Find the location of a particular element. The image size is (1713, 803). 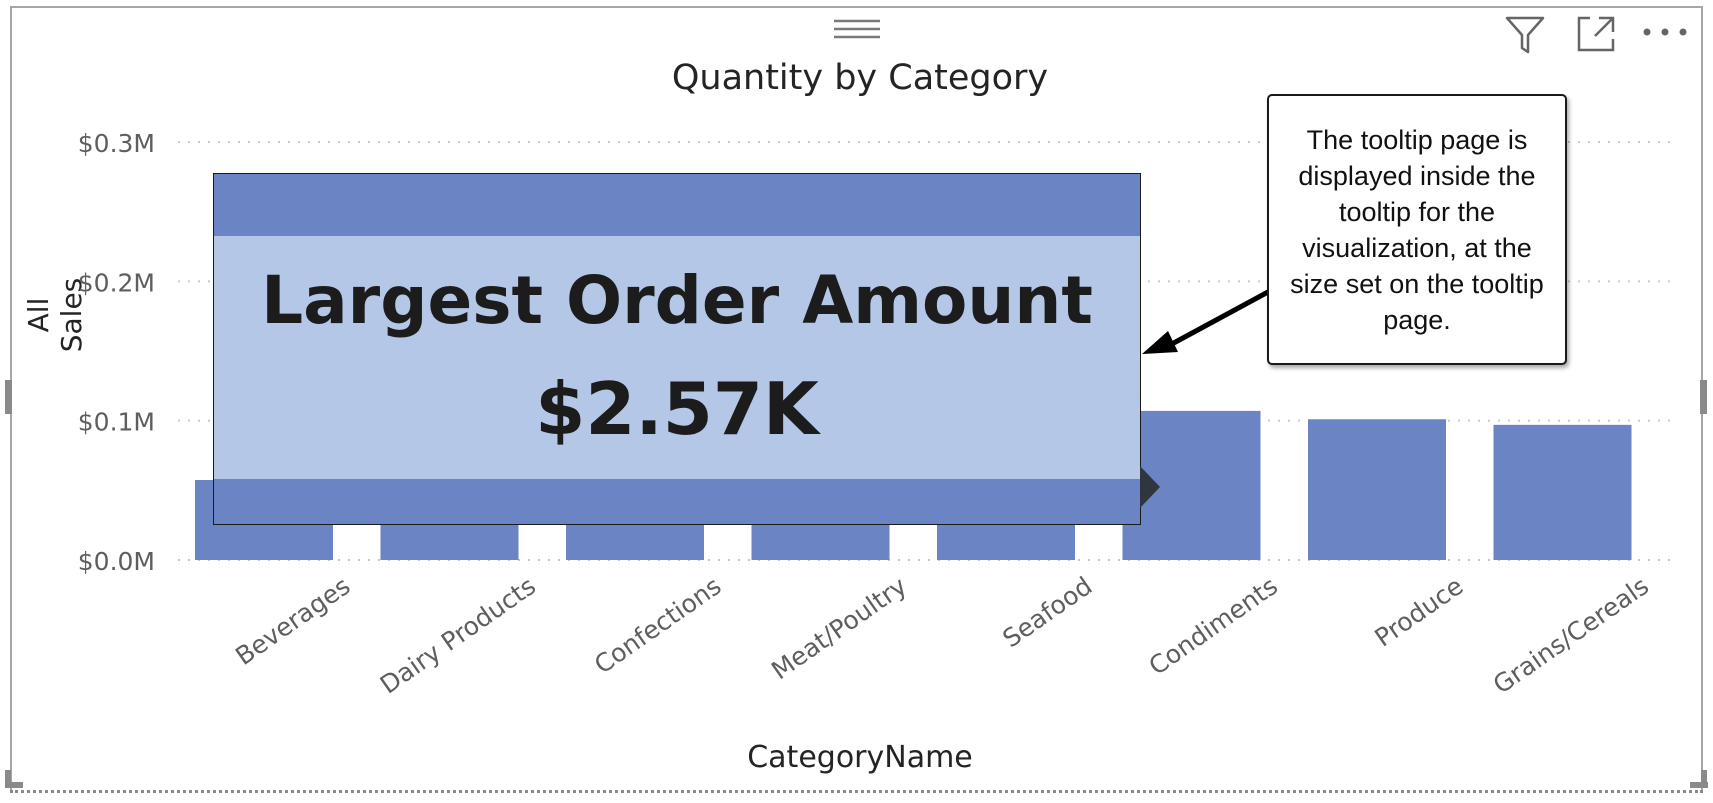

x-axis-title: CategoryName is located at coordinates (860, 757).